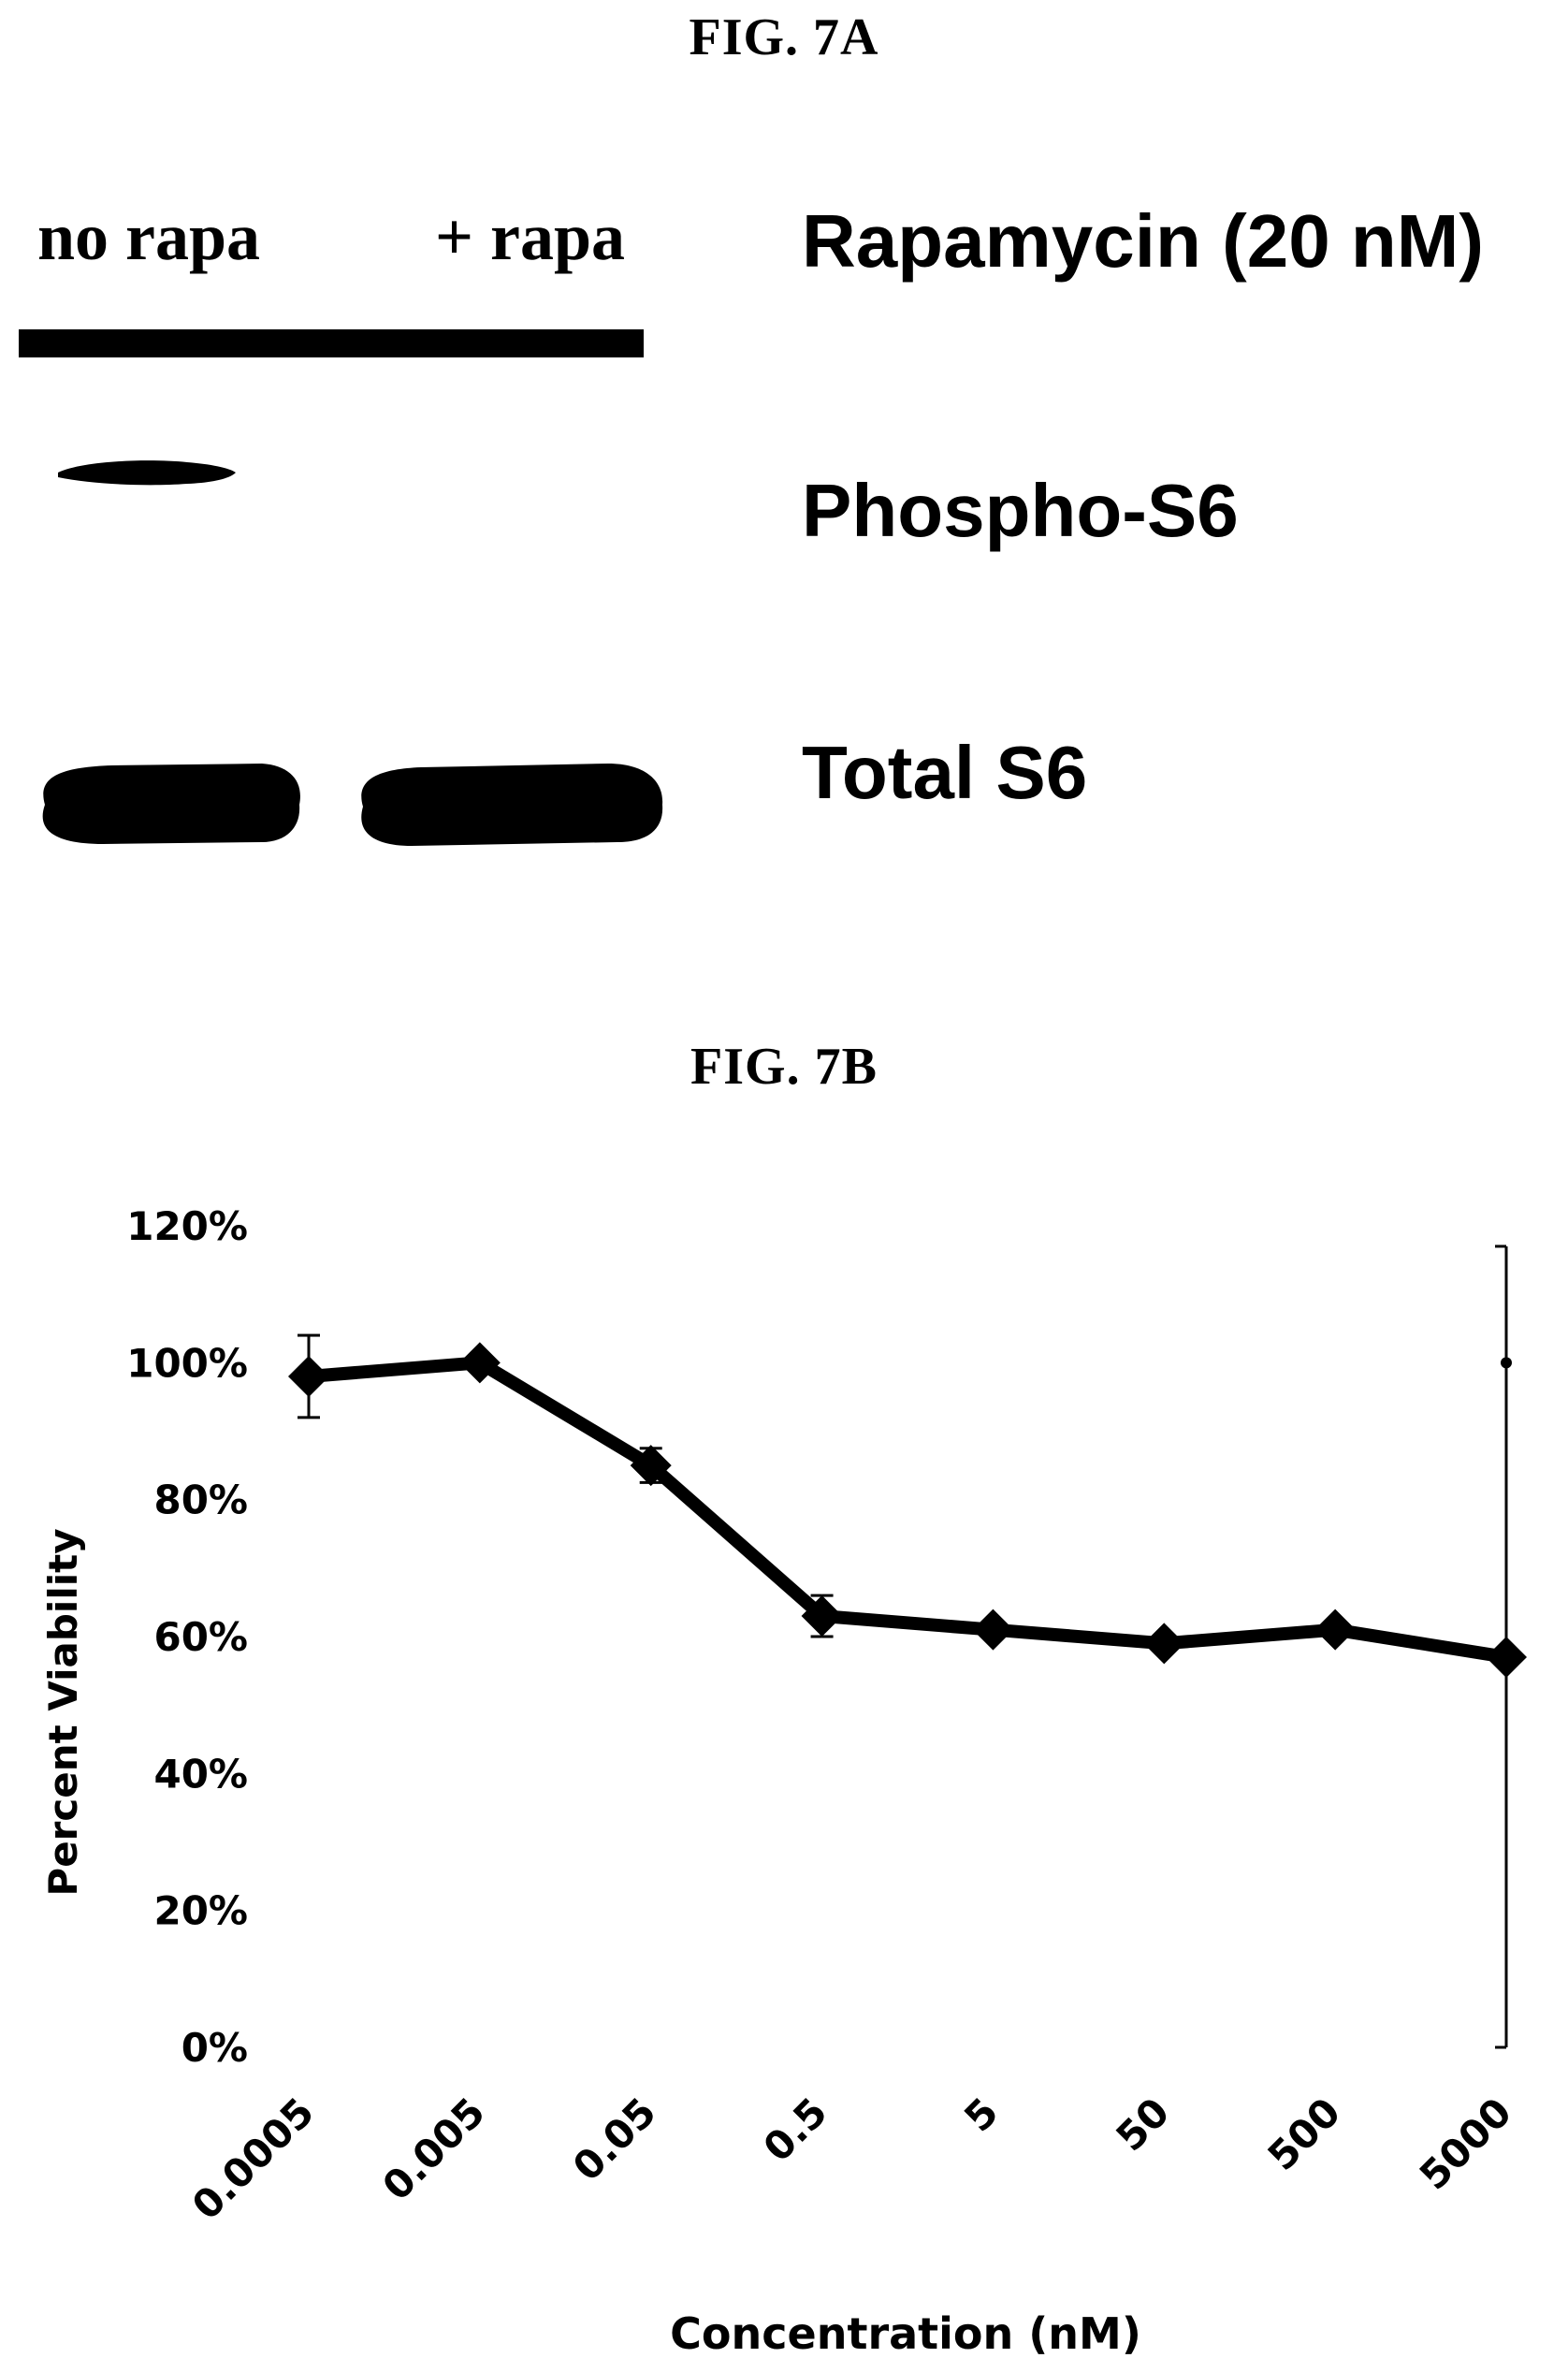 Image resolution: width=1568 pixels, height=2358 pixels. What do you see at coordinates (512, 805) in the screenshot?
I see `total-s6-band-plus-rapa` at bounding box center [512, 805].